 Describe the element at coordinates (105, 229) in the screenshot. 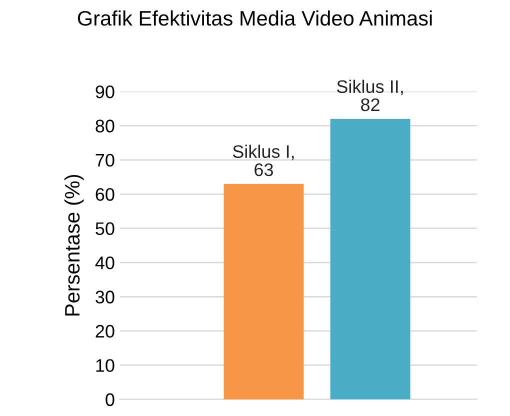

I see `y-tick-label: 50` at that location.